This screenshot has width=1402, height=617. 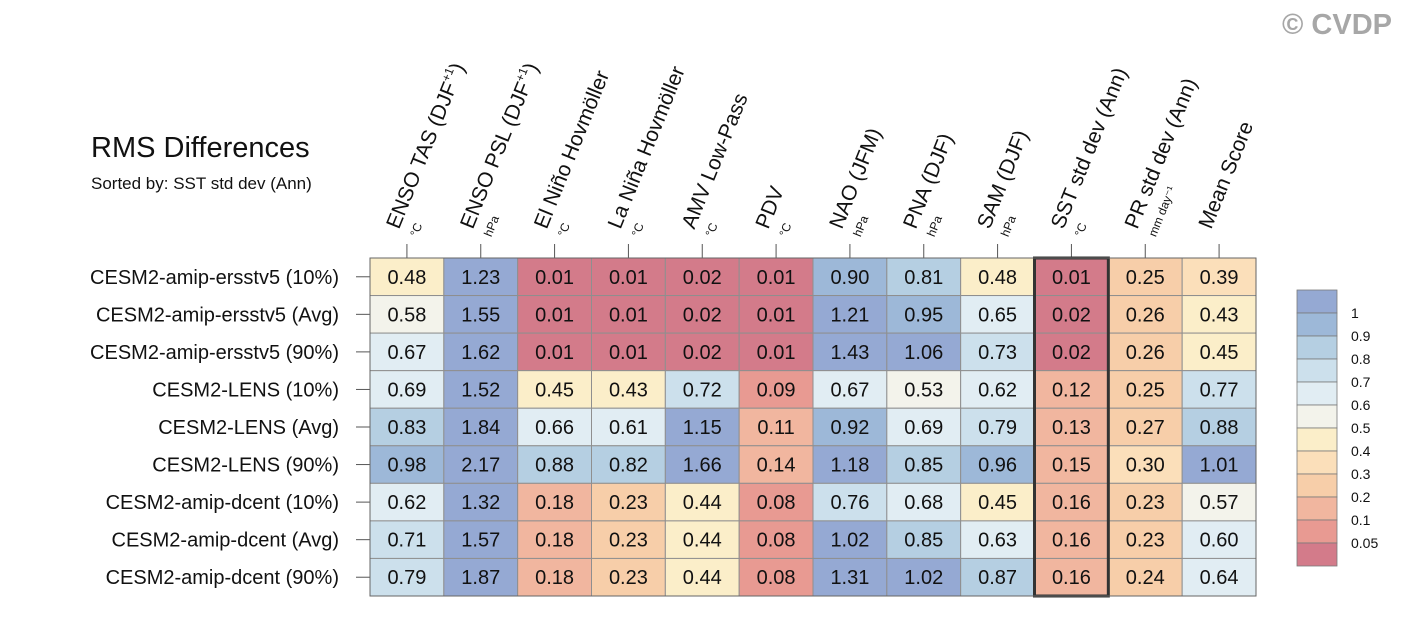 What do you see at coordinates (480, 278) in the screenshot?
I see `cell-value-label: 1.23` at bounding box center [480, 278].